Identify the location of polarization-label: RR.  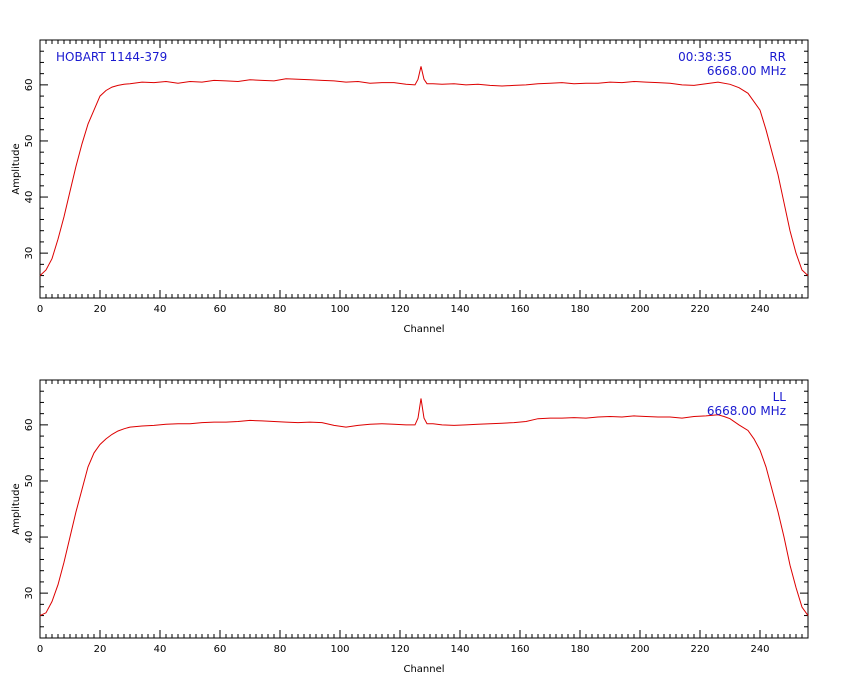
(777, 57).